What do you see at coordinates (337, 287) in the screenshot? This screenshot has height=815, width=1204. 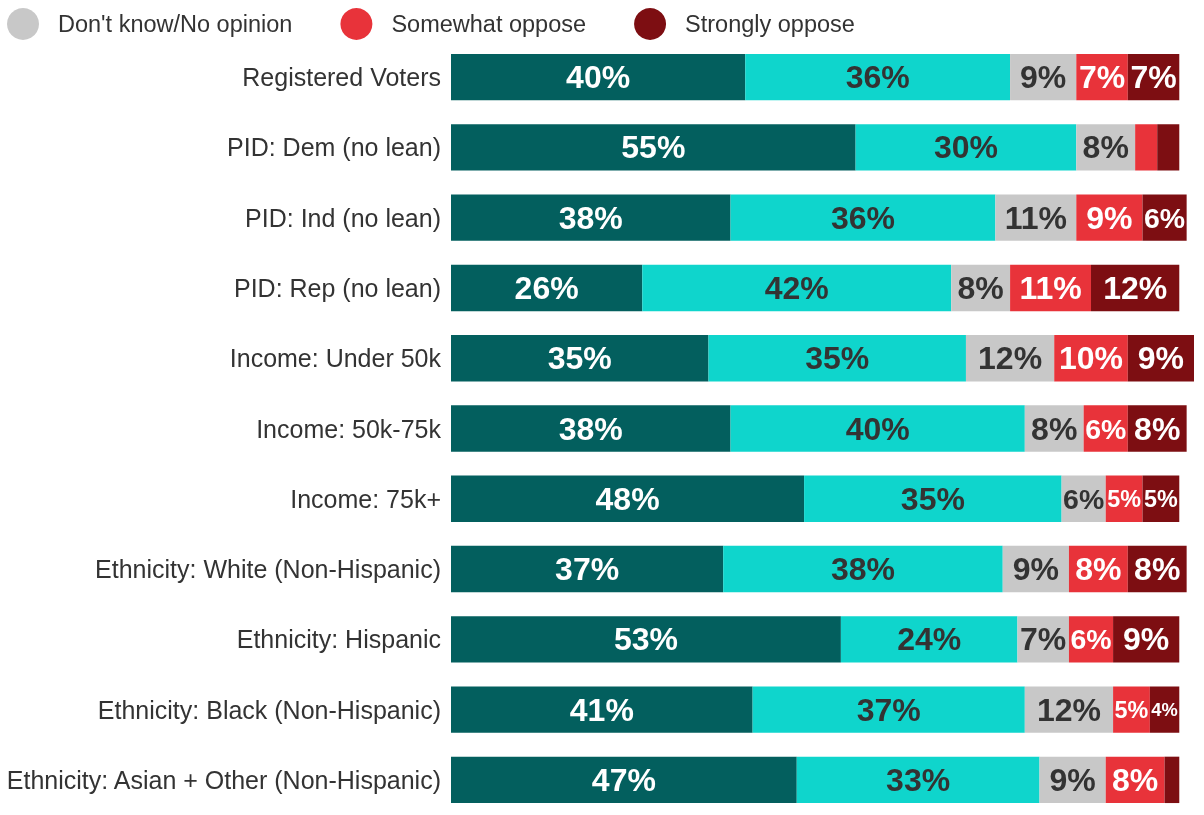 I see `y-tick-label: PID: Rep (no lean)` at bounding box center [337, 287].